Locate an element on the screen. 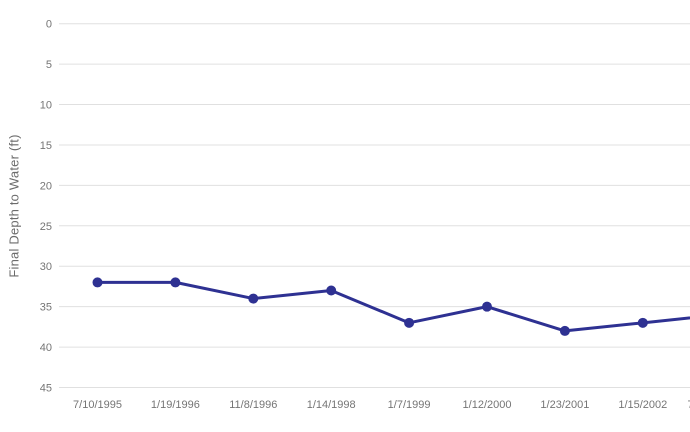  x-tick-label: 1/12/2000 is located at coordinates (487, 405).